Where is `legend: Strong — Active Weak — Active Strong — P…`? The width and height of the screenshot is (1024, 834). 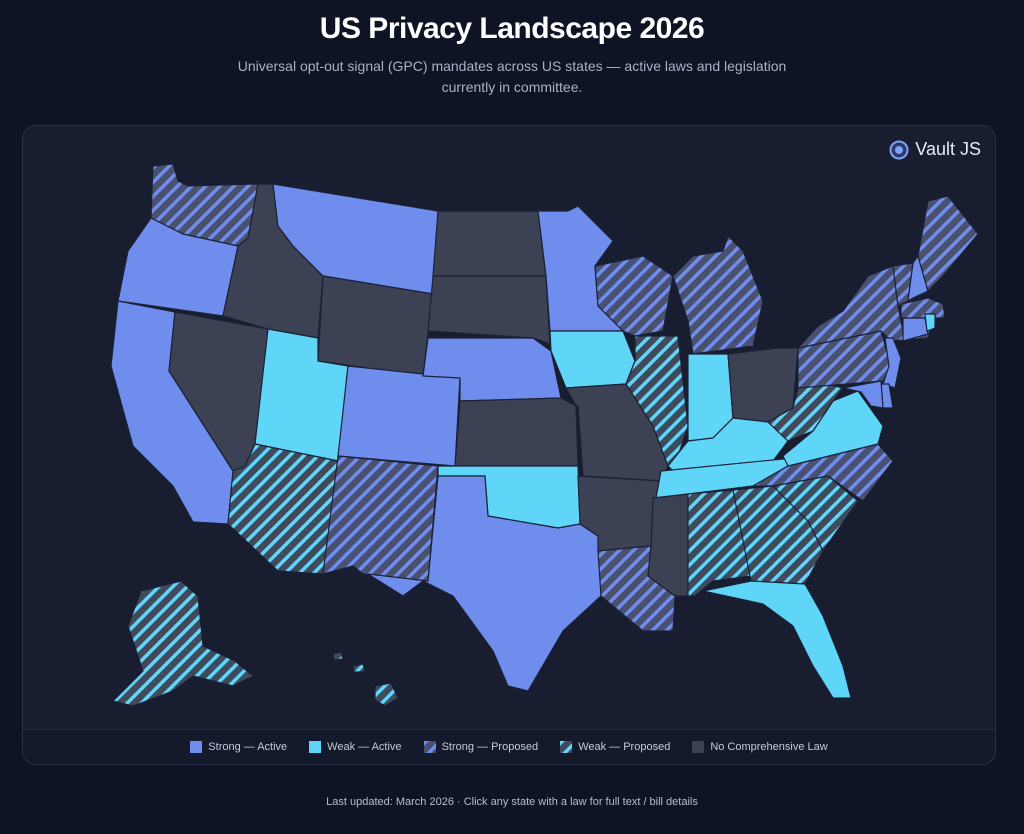
legend: Strong — Active Weak — Active Strong — P… is located at coordinates (509, 746).